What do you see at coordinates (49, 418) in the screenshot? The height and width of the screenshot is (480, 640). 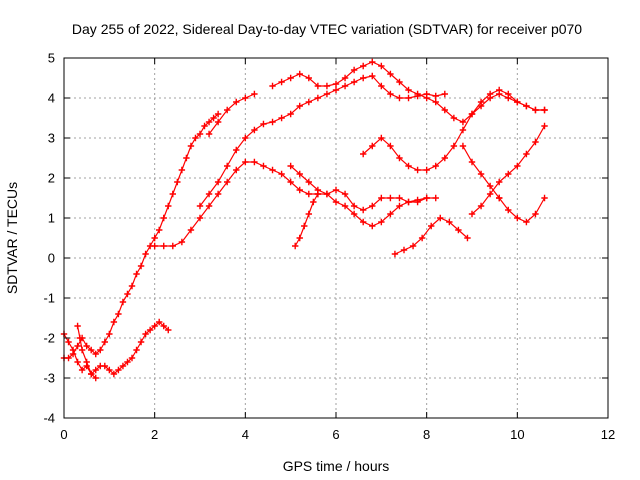 I see `y-tick-label: -4` at bounding box center [49, 418].